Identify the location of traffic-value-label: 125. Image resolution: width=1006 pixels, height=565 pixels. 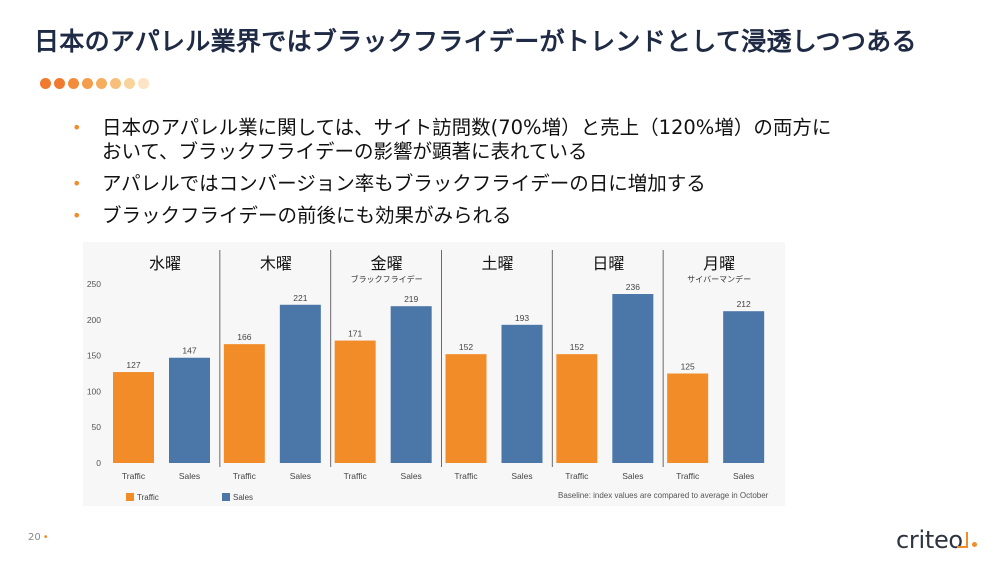
(688, 367).